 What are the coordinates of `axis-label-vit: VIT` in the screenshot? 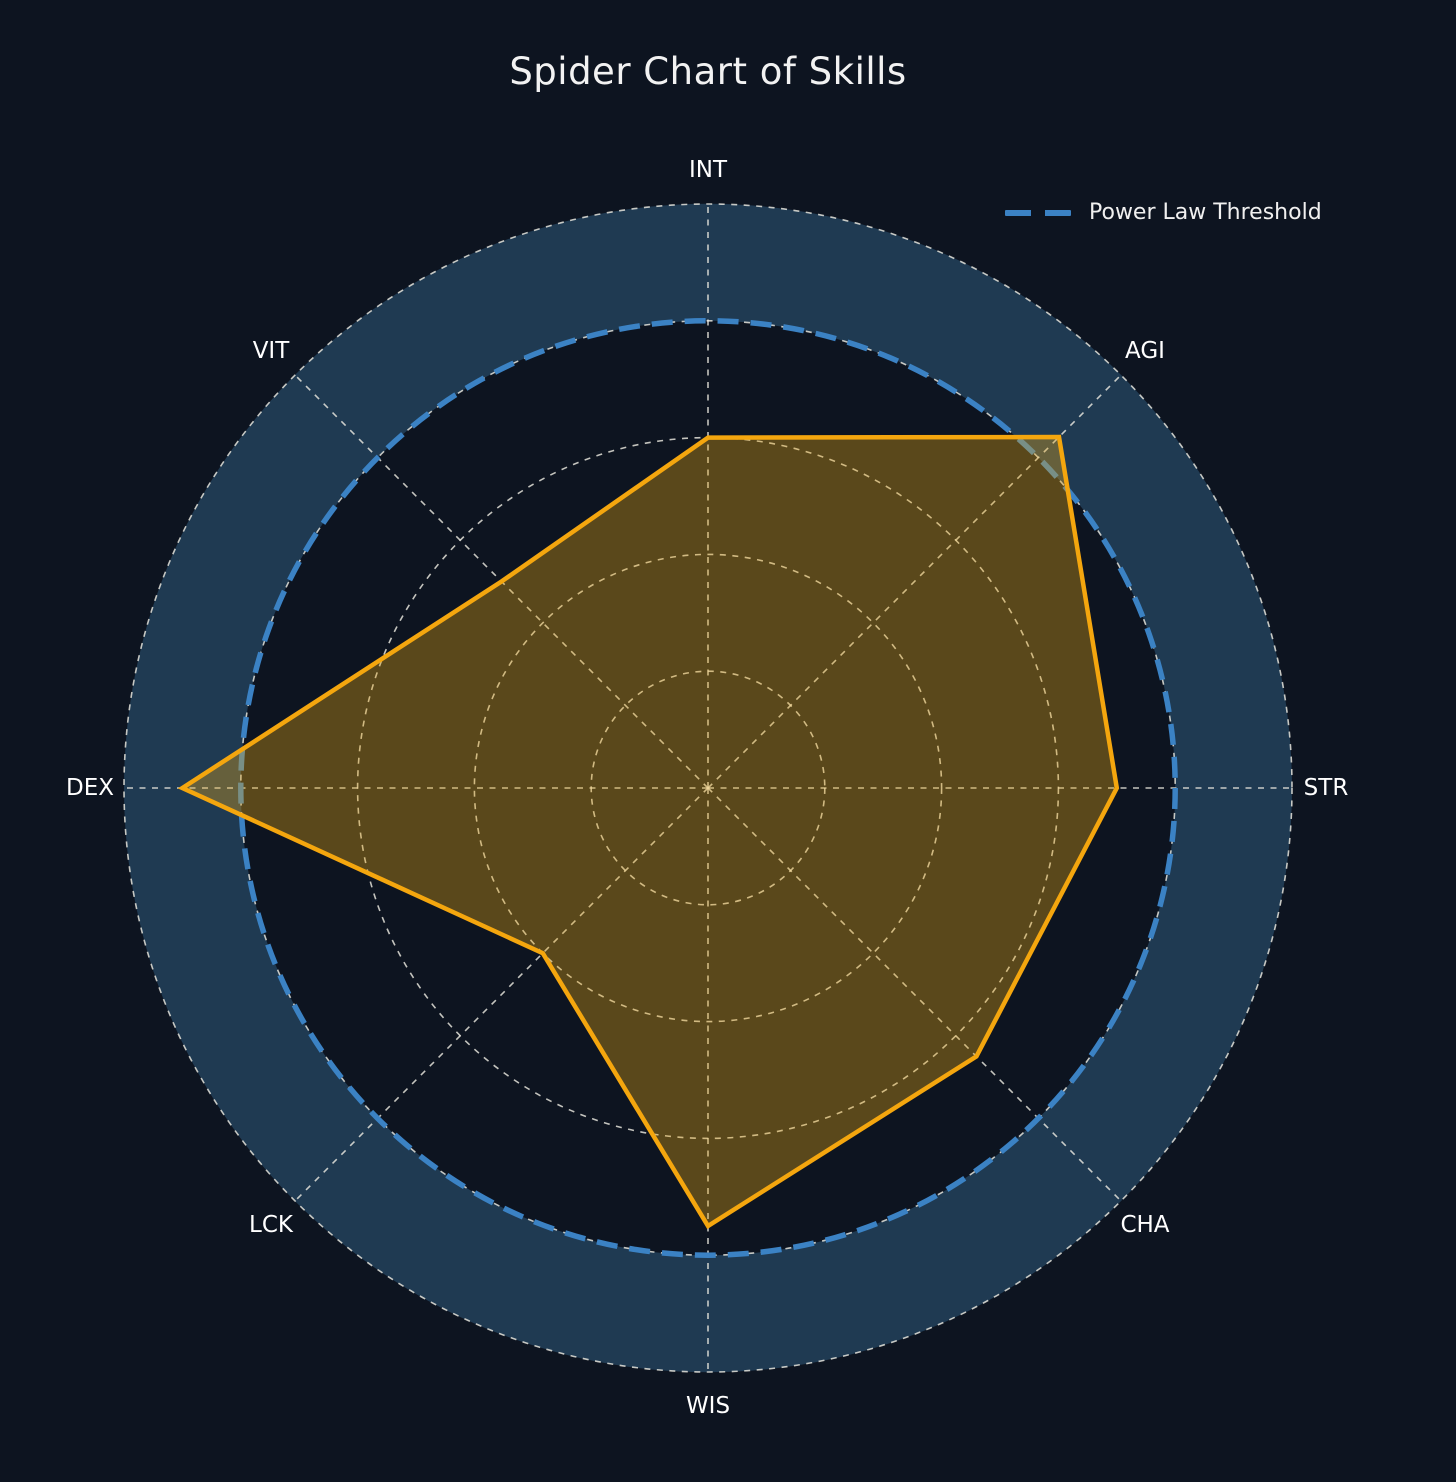 It's located at (272, 351).